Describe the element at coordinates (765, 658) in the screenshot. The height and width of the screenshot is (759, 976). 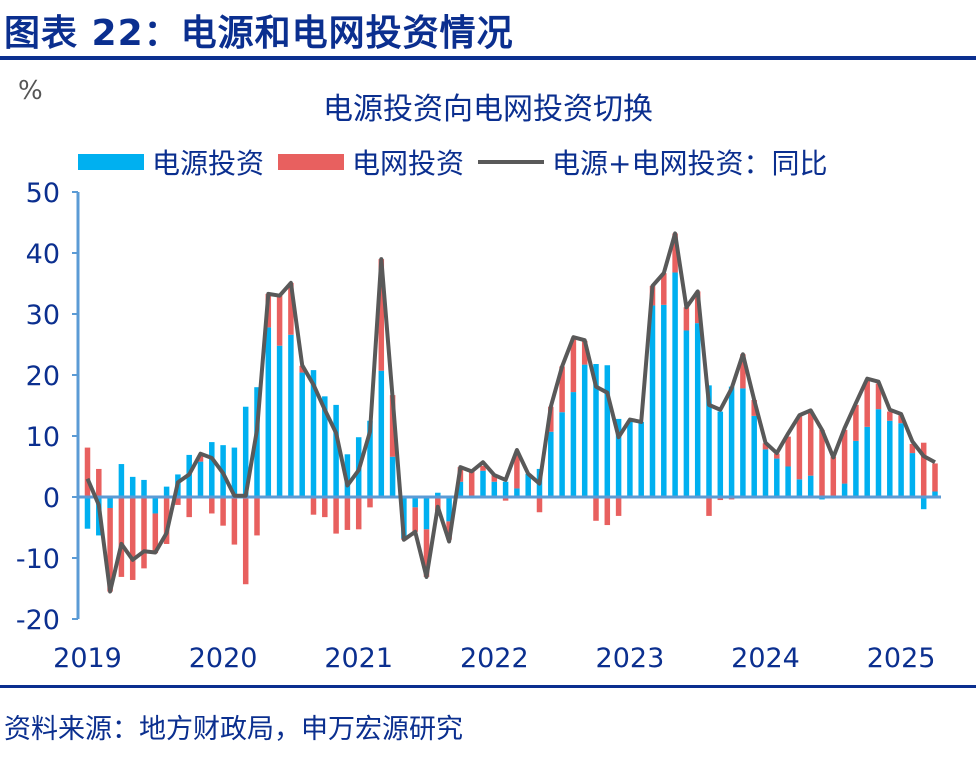
I see `x-tick-label: 2024` at that location.